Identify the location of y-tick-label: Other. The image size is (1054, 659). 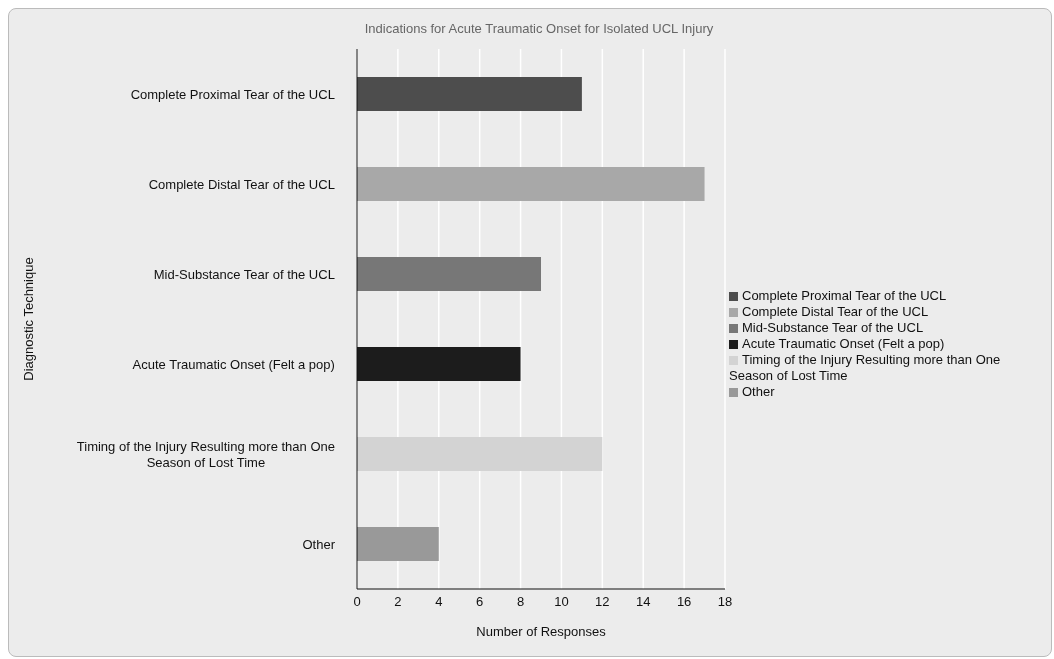
(319, 544).